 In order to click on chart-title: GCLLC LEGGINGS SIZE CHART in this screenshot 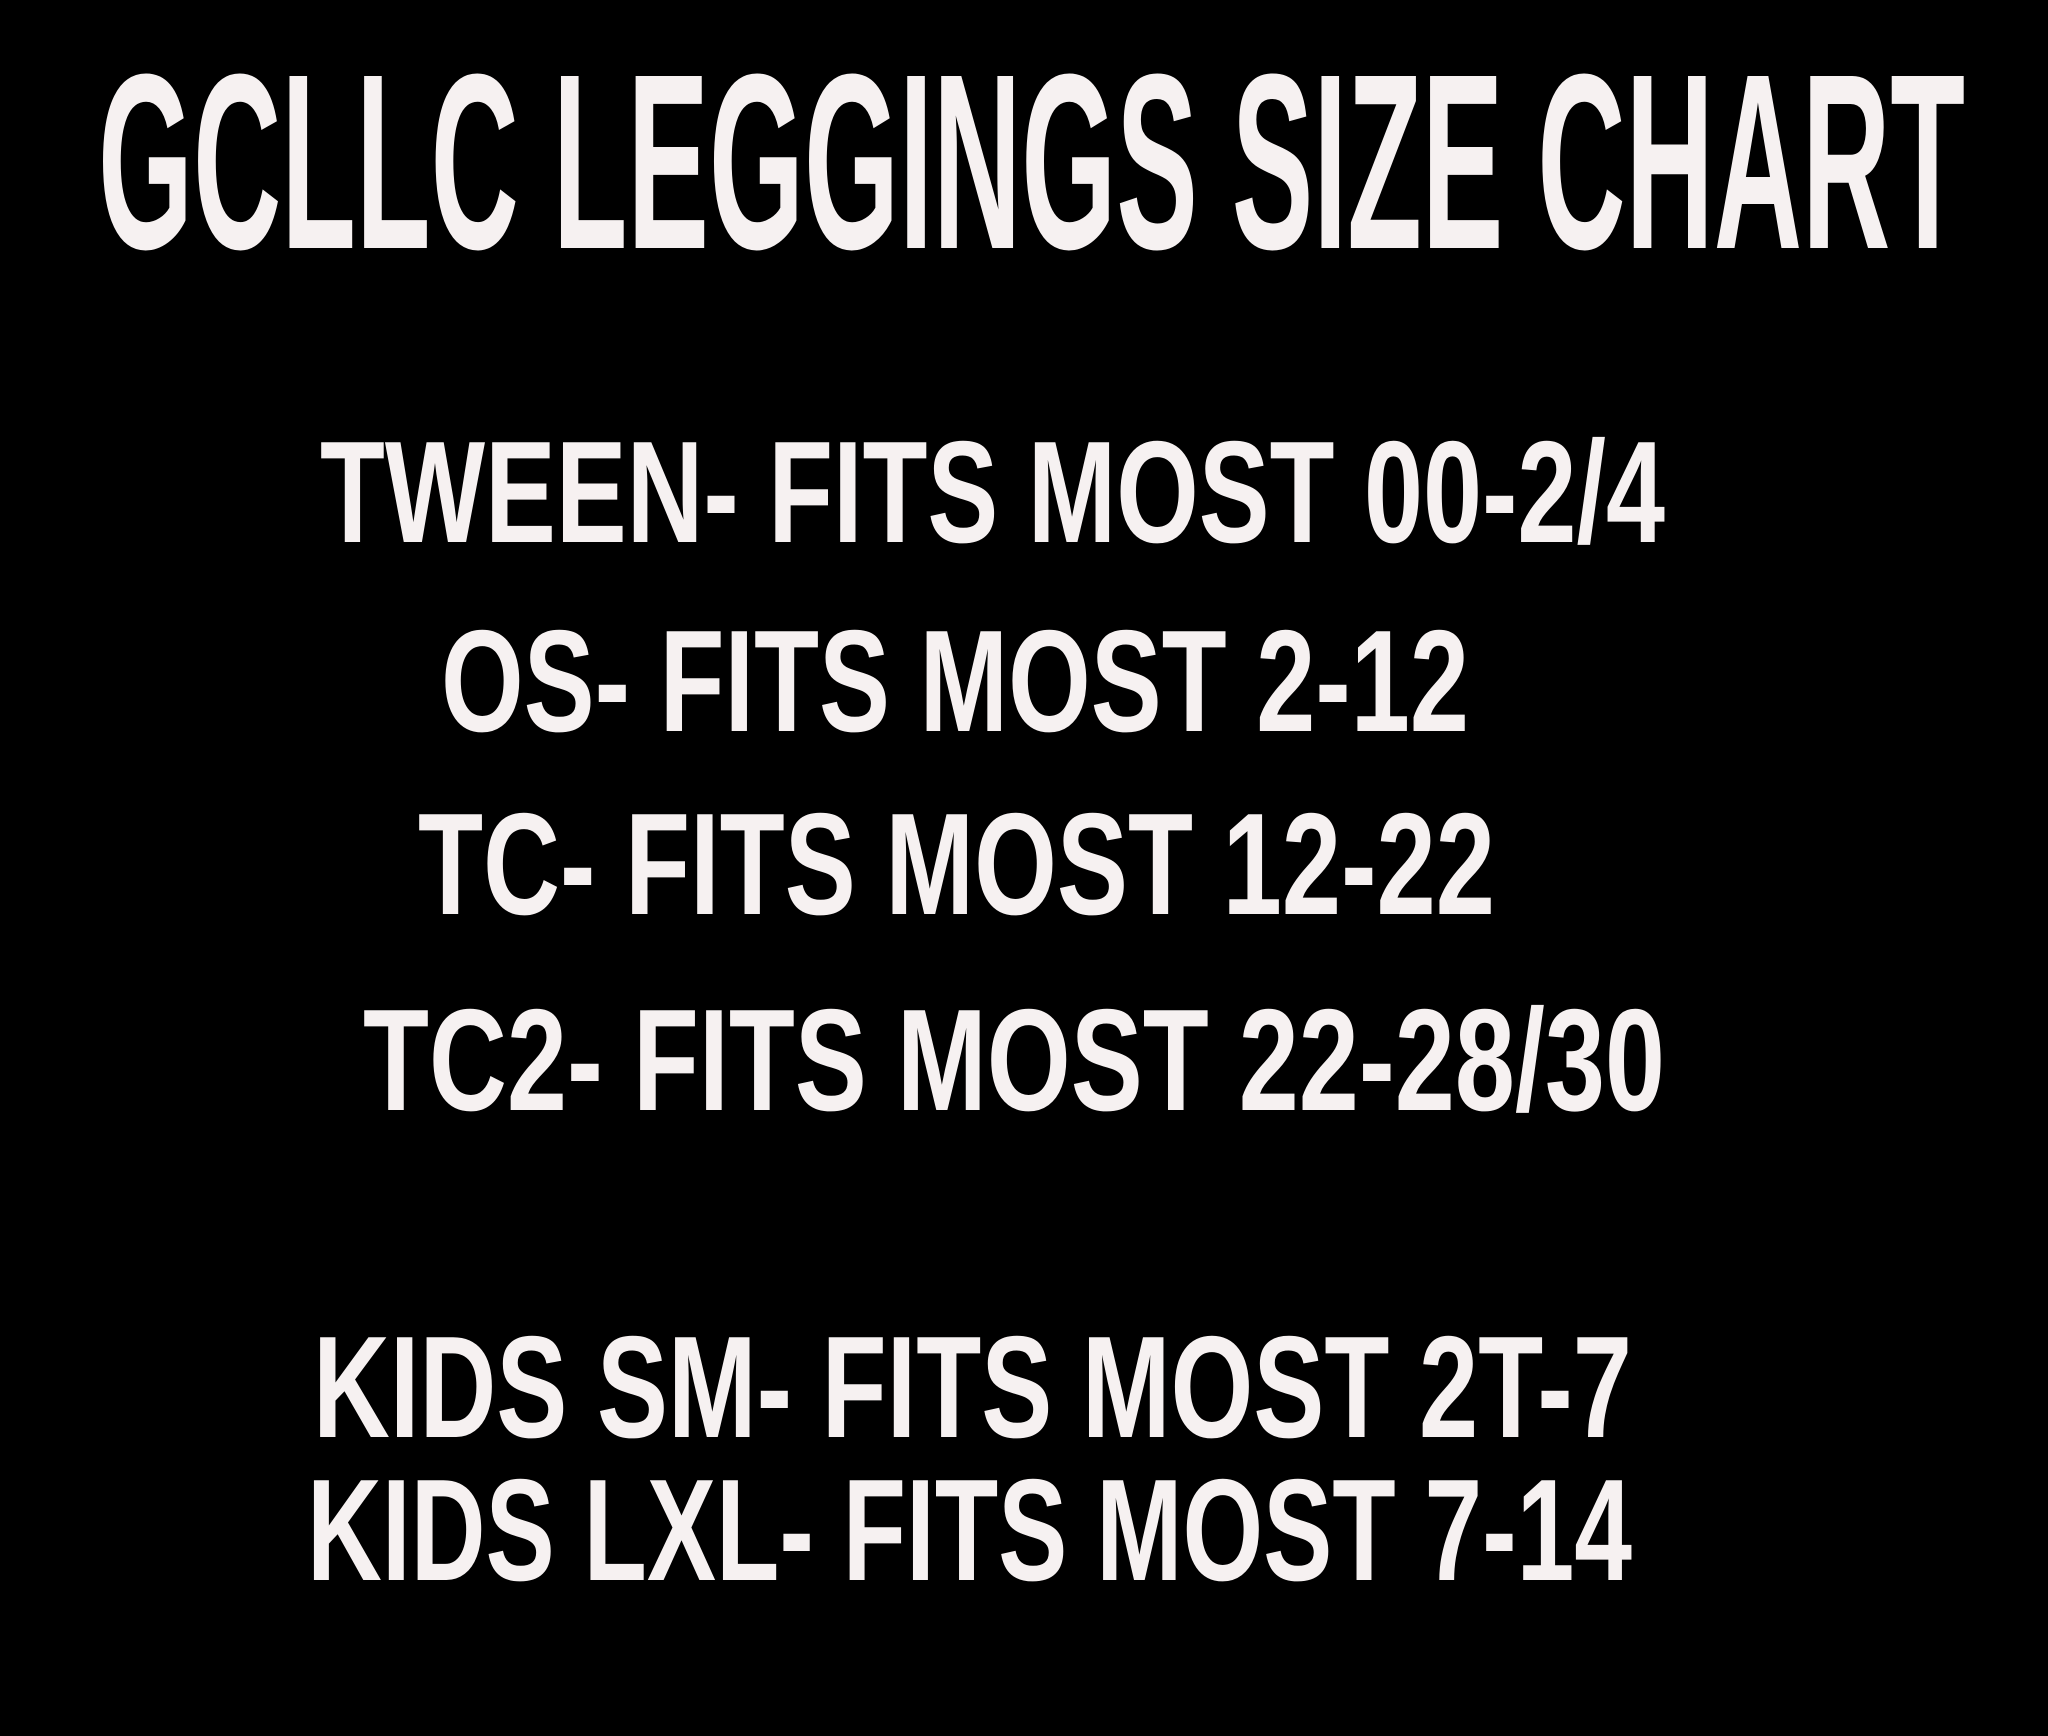, I will do `click(1031, 161)`.